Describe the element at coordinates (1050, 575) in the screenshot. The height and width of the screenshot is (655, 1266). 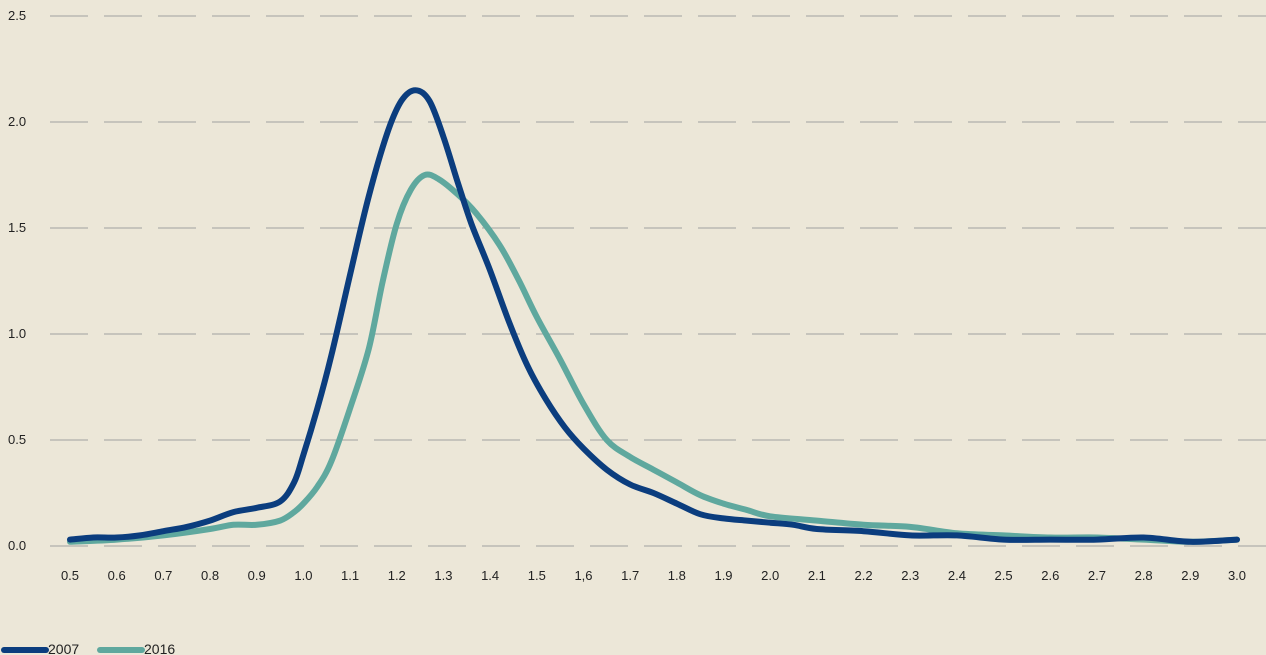
I see `x-tick-label: 2.6` at that location.